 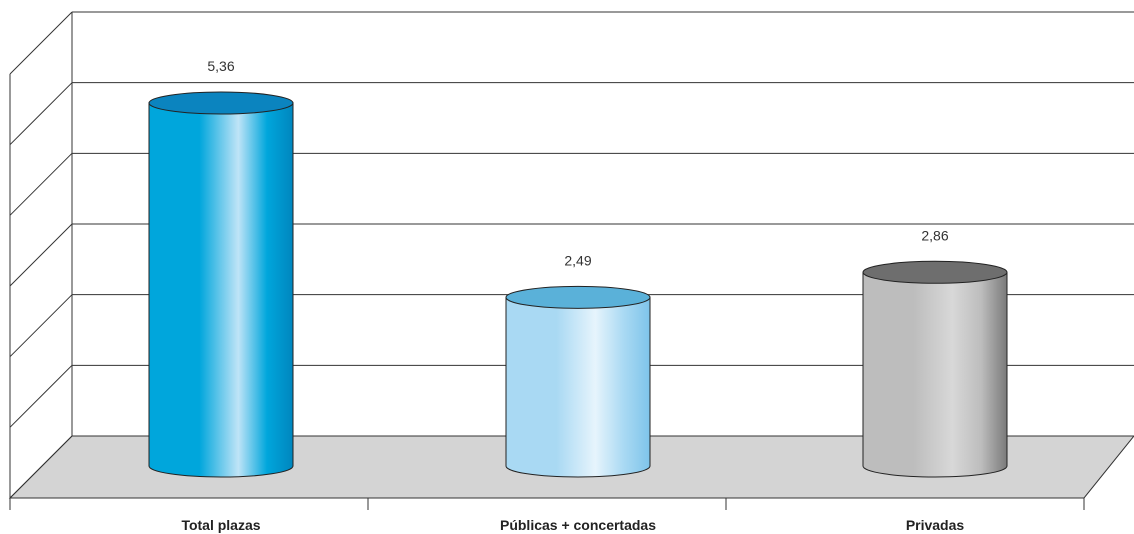 I want to click on data-label: 2,86, so click(x=934, y=235).